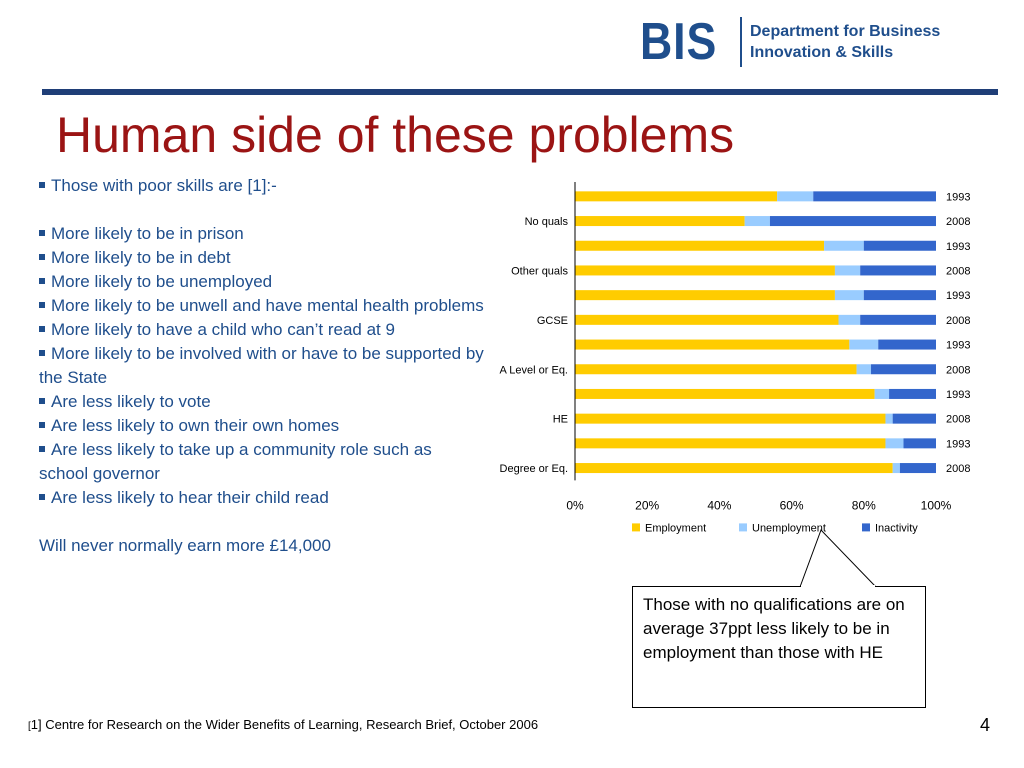 This screenshot has height=768, width=1024. Describe the element at coordinates (838, 558) in the screenshot. I see `callout-pointer-shape` at that location.